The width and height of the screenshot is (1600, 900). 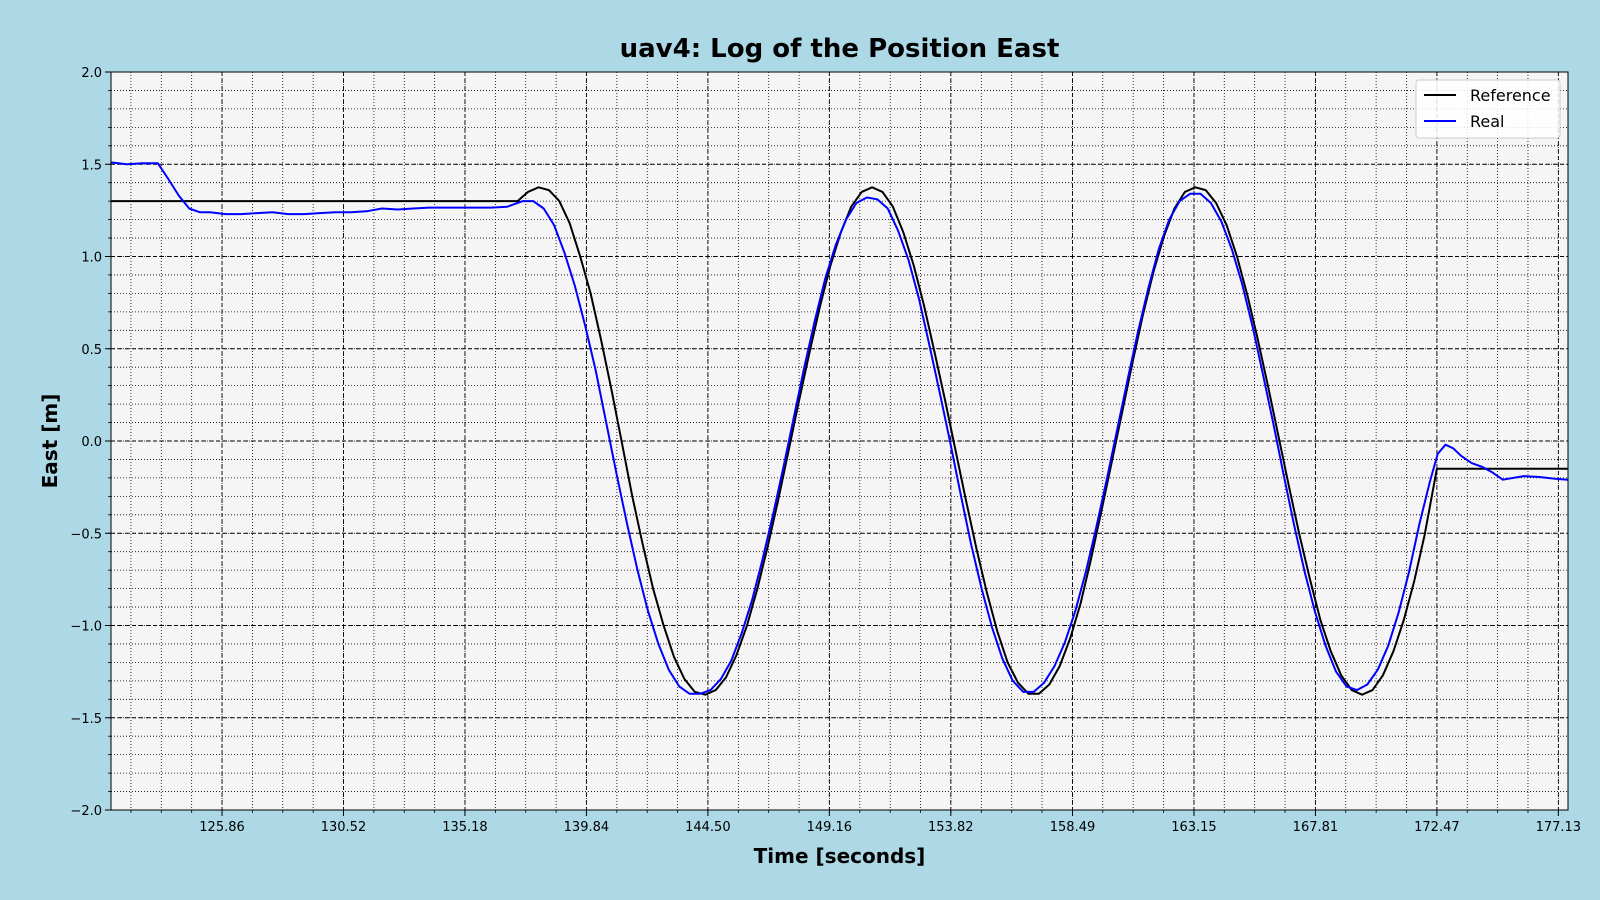 What do you see at coordinates (1073, 827) in the screenshot?
I see `x-tick-label: 158.49` at bounding box center [1073, 827].